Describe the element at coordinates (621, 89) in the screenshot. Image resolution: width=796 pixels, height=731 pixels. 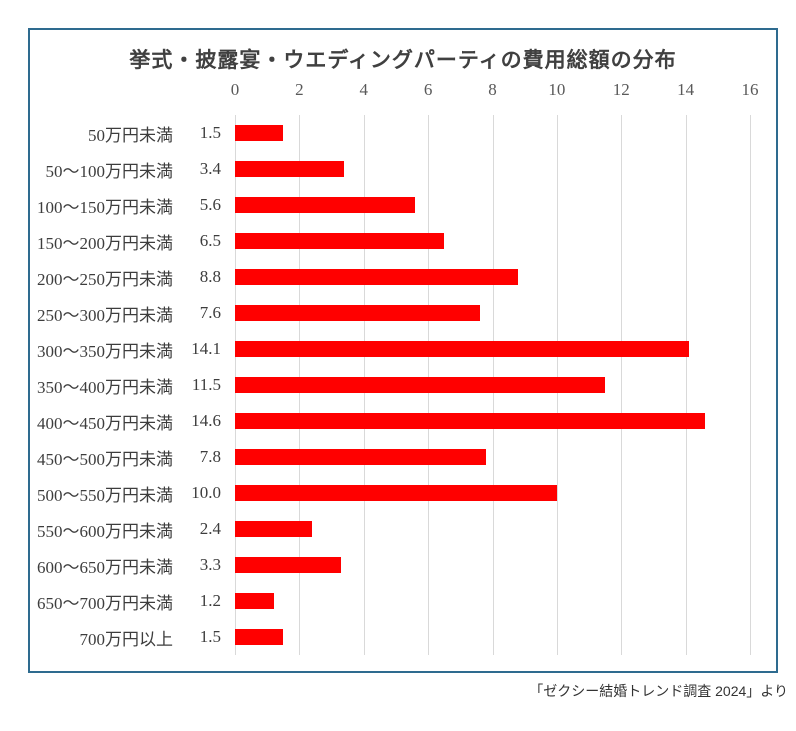
I see `x-tick-label: 12` at that location.